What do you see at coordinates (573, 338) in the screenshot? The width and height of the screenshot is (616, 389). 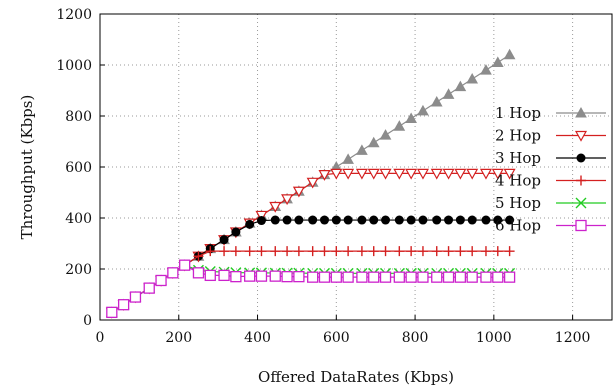 I see `x-tick-label: 1200` at bounding box center [573, 338].